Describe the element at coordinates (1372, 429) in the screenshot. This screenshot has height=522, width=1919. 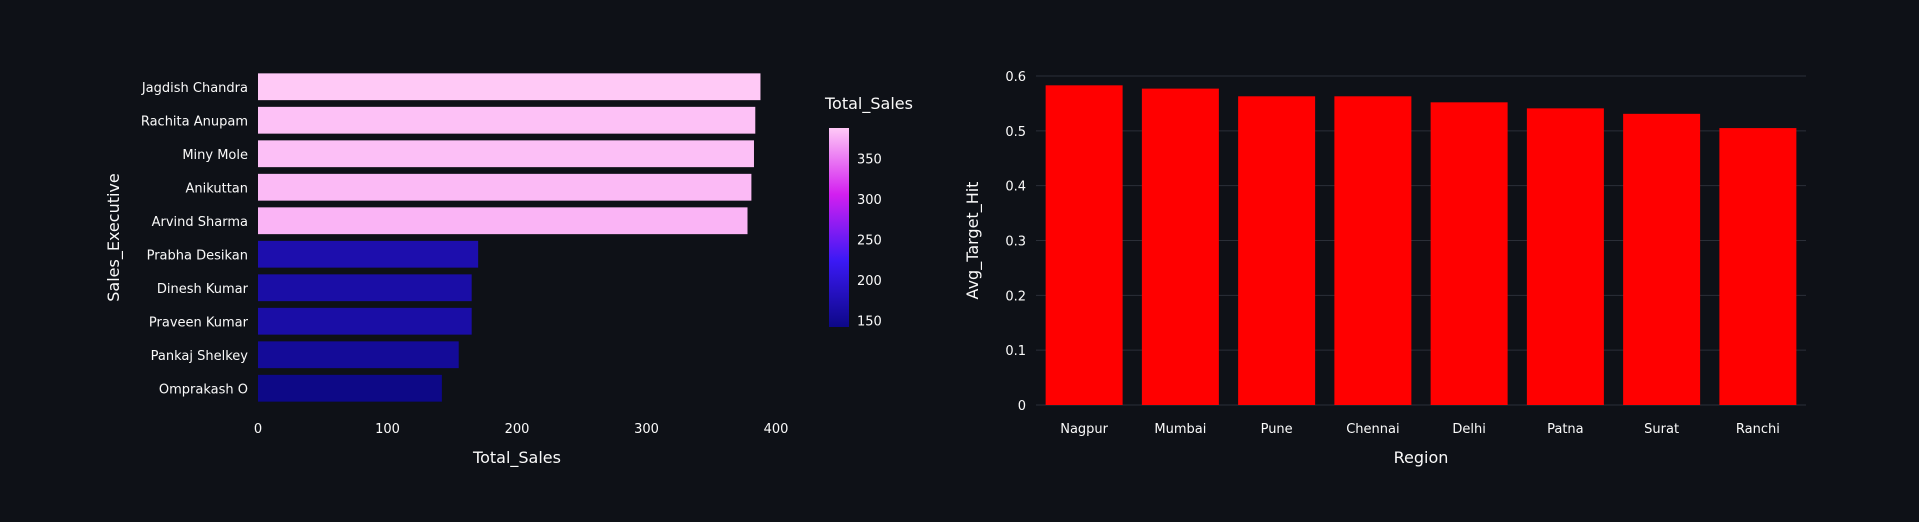
I see `x-tick-label: Chennai` at that location.